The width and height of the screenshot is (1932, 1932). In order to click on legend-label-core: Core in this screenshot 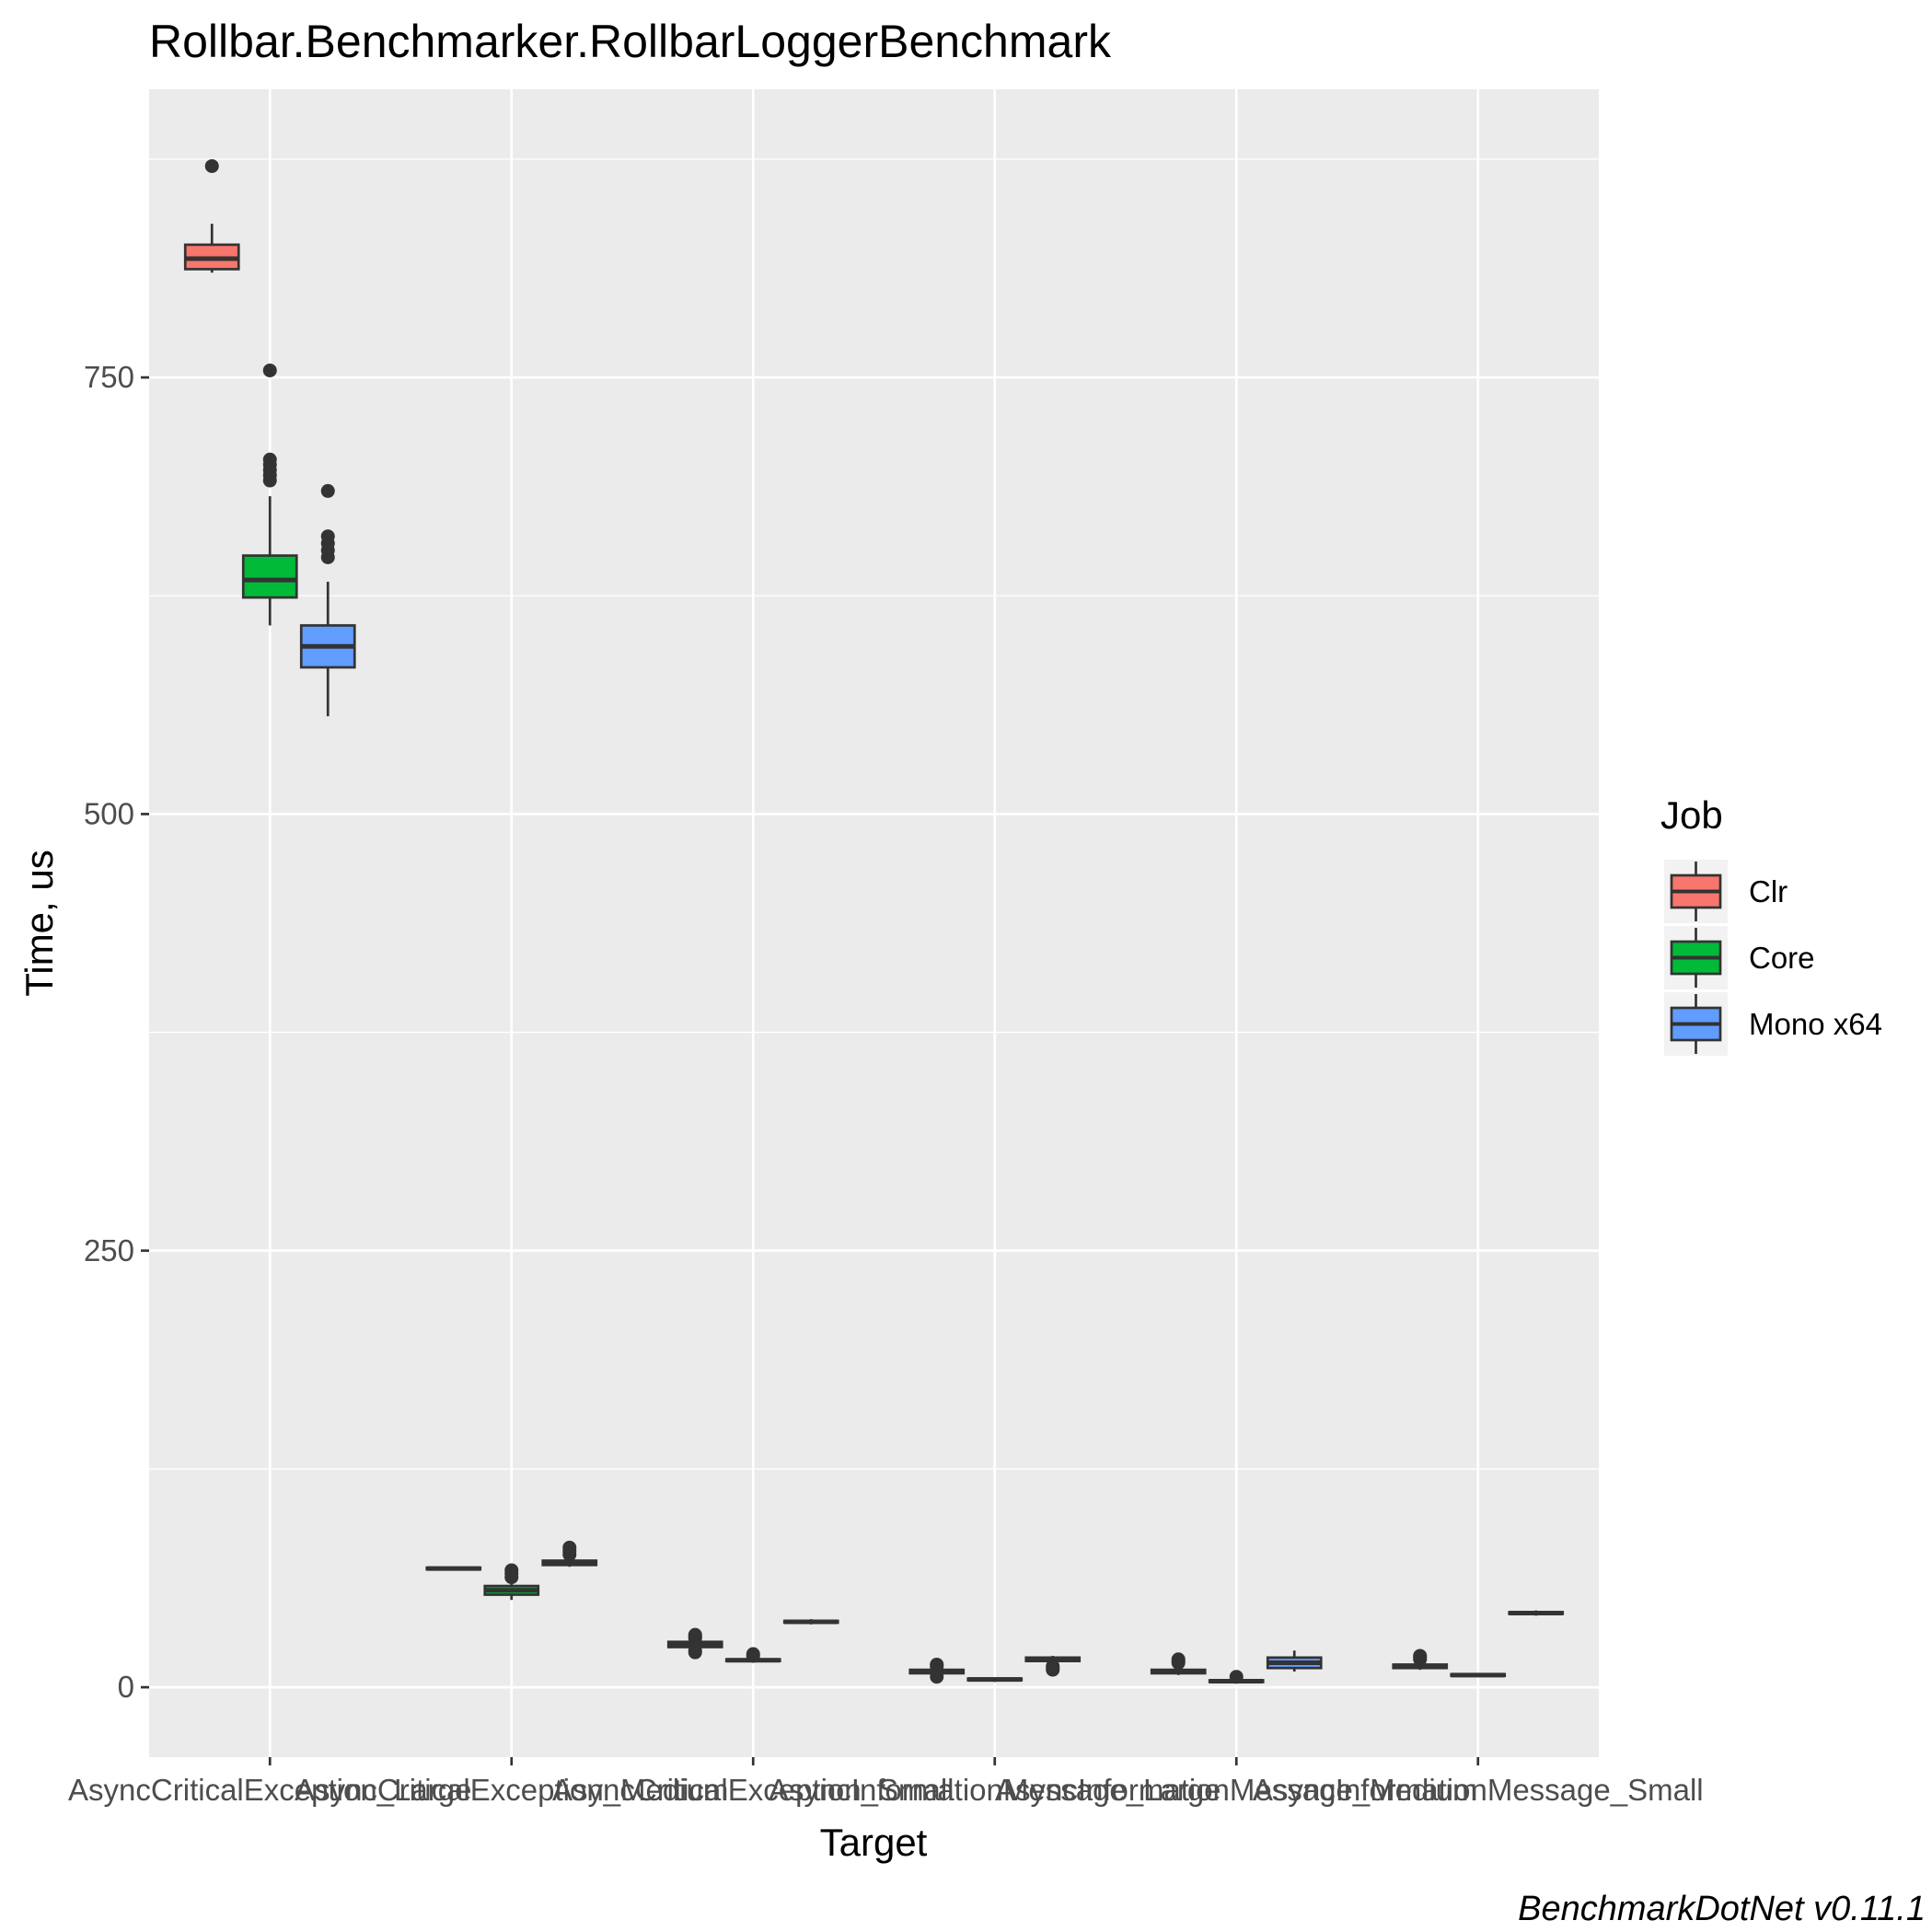, I will do `click(1782, 958)`.